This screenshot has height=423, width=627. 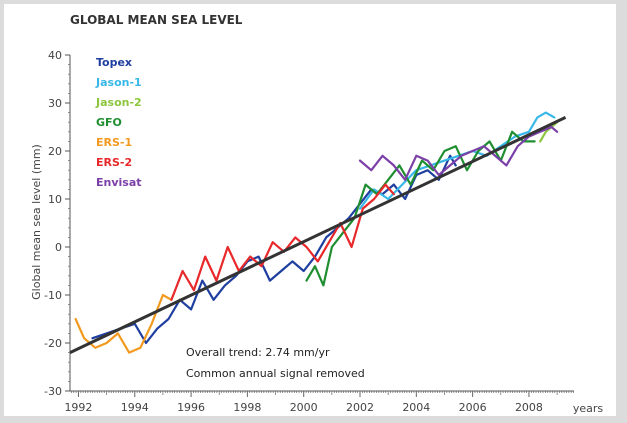 I want to click on legend-entry: GFO, so click(x=109, y=122).